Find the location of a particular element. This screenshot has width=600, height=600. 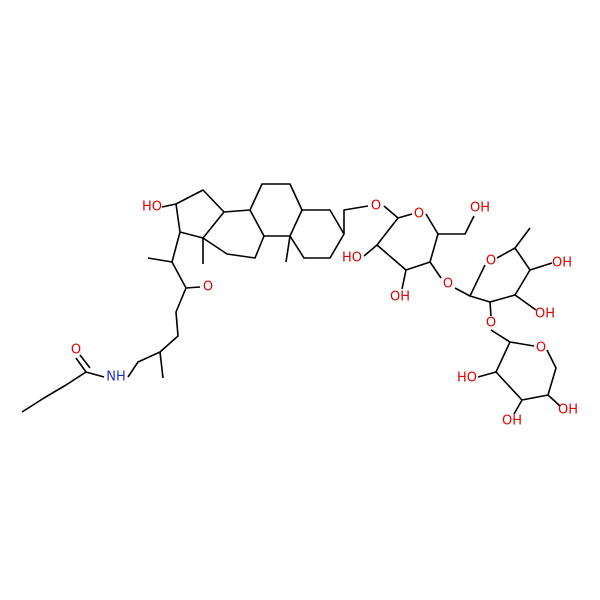

atom-label: NH is located at coordinates (116, 377).